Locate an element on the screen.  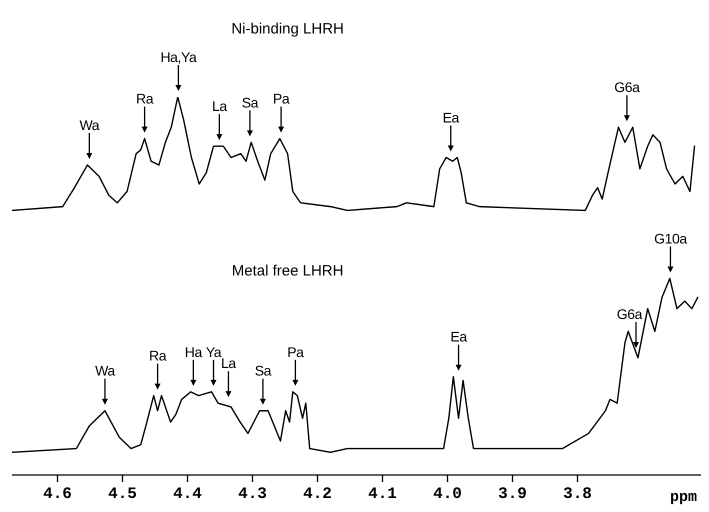
x-tick-label: 4.2 is located at coordinates (317, 494).